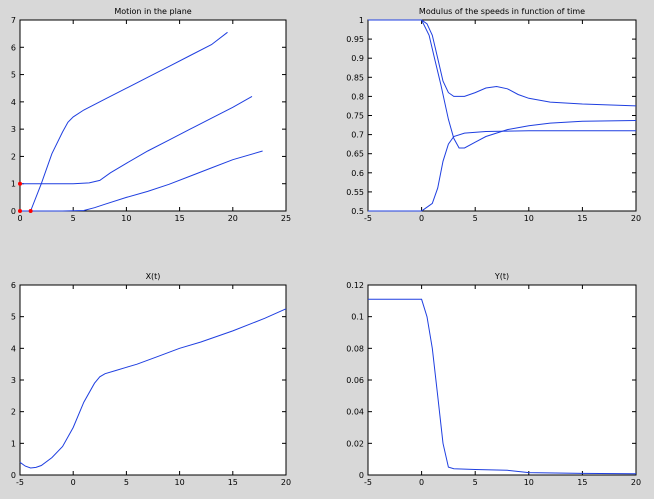 This screenshot has height=499, width=654. I want to click on y-tick-label: 0.5, so click(357, 211).